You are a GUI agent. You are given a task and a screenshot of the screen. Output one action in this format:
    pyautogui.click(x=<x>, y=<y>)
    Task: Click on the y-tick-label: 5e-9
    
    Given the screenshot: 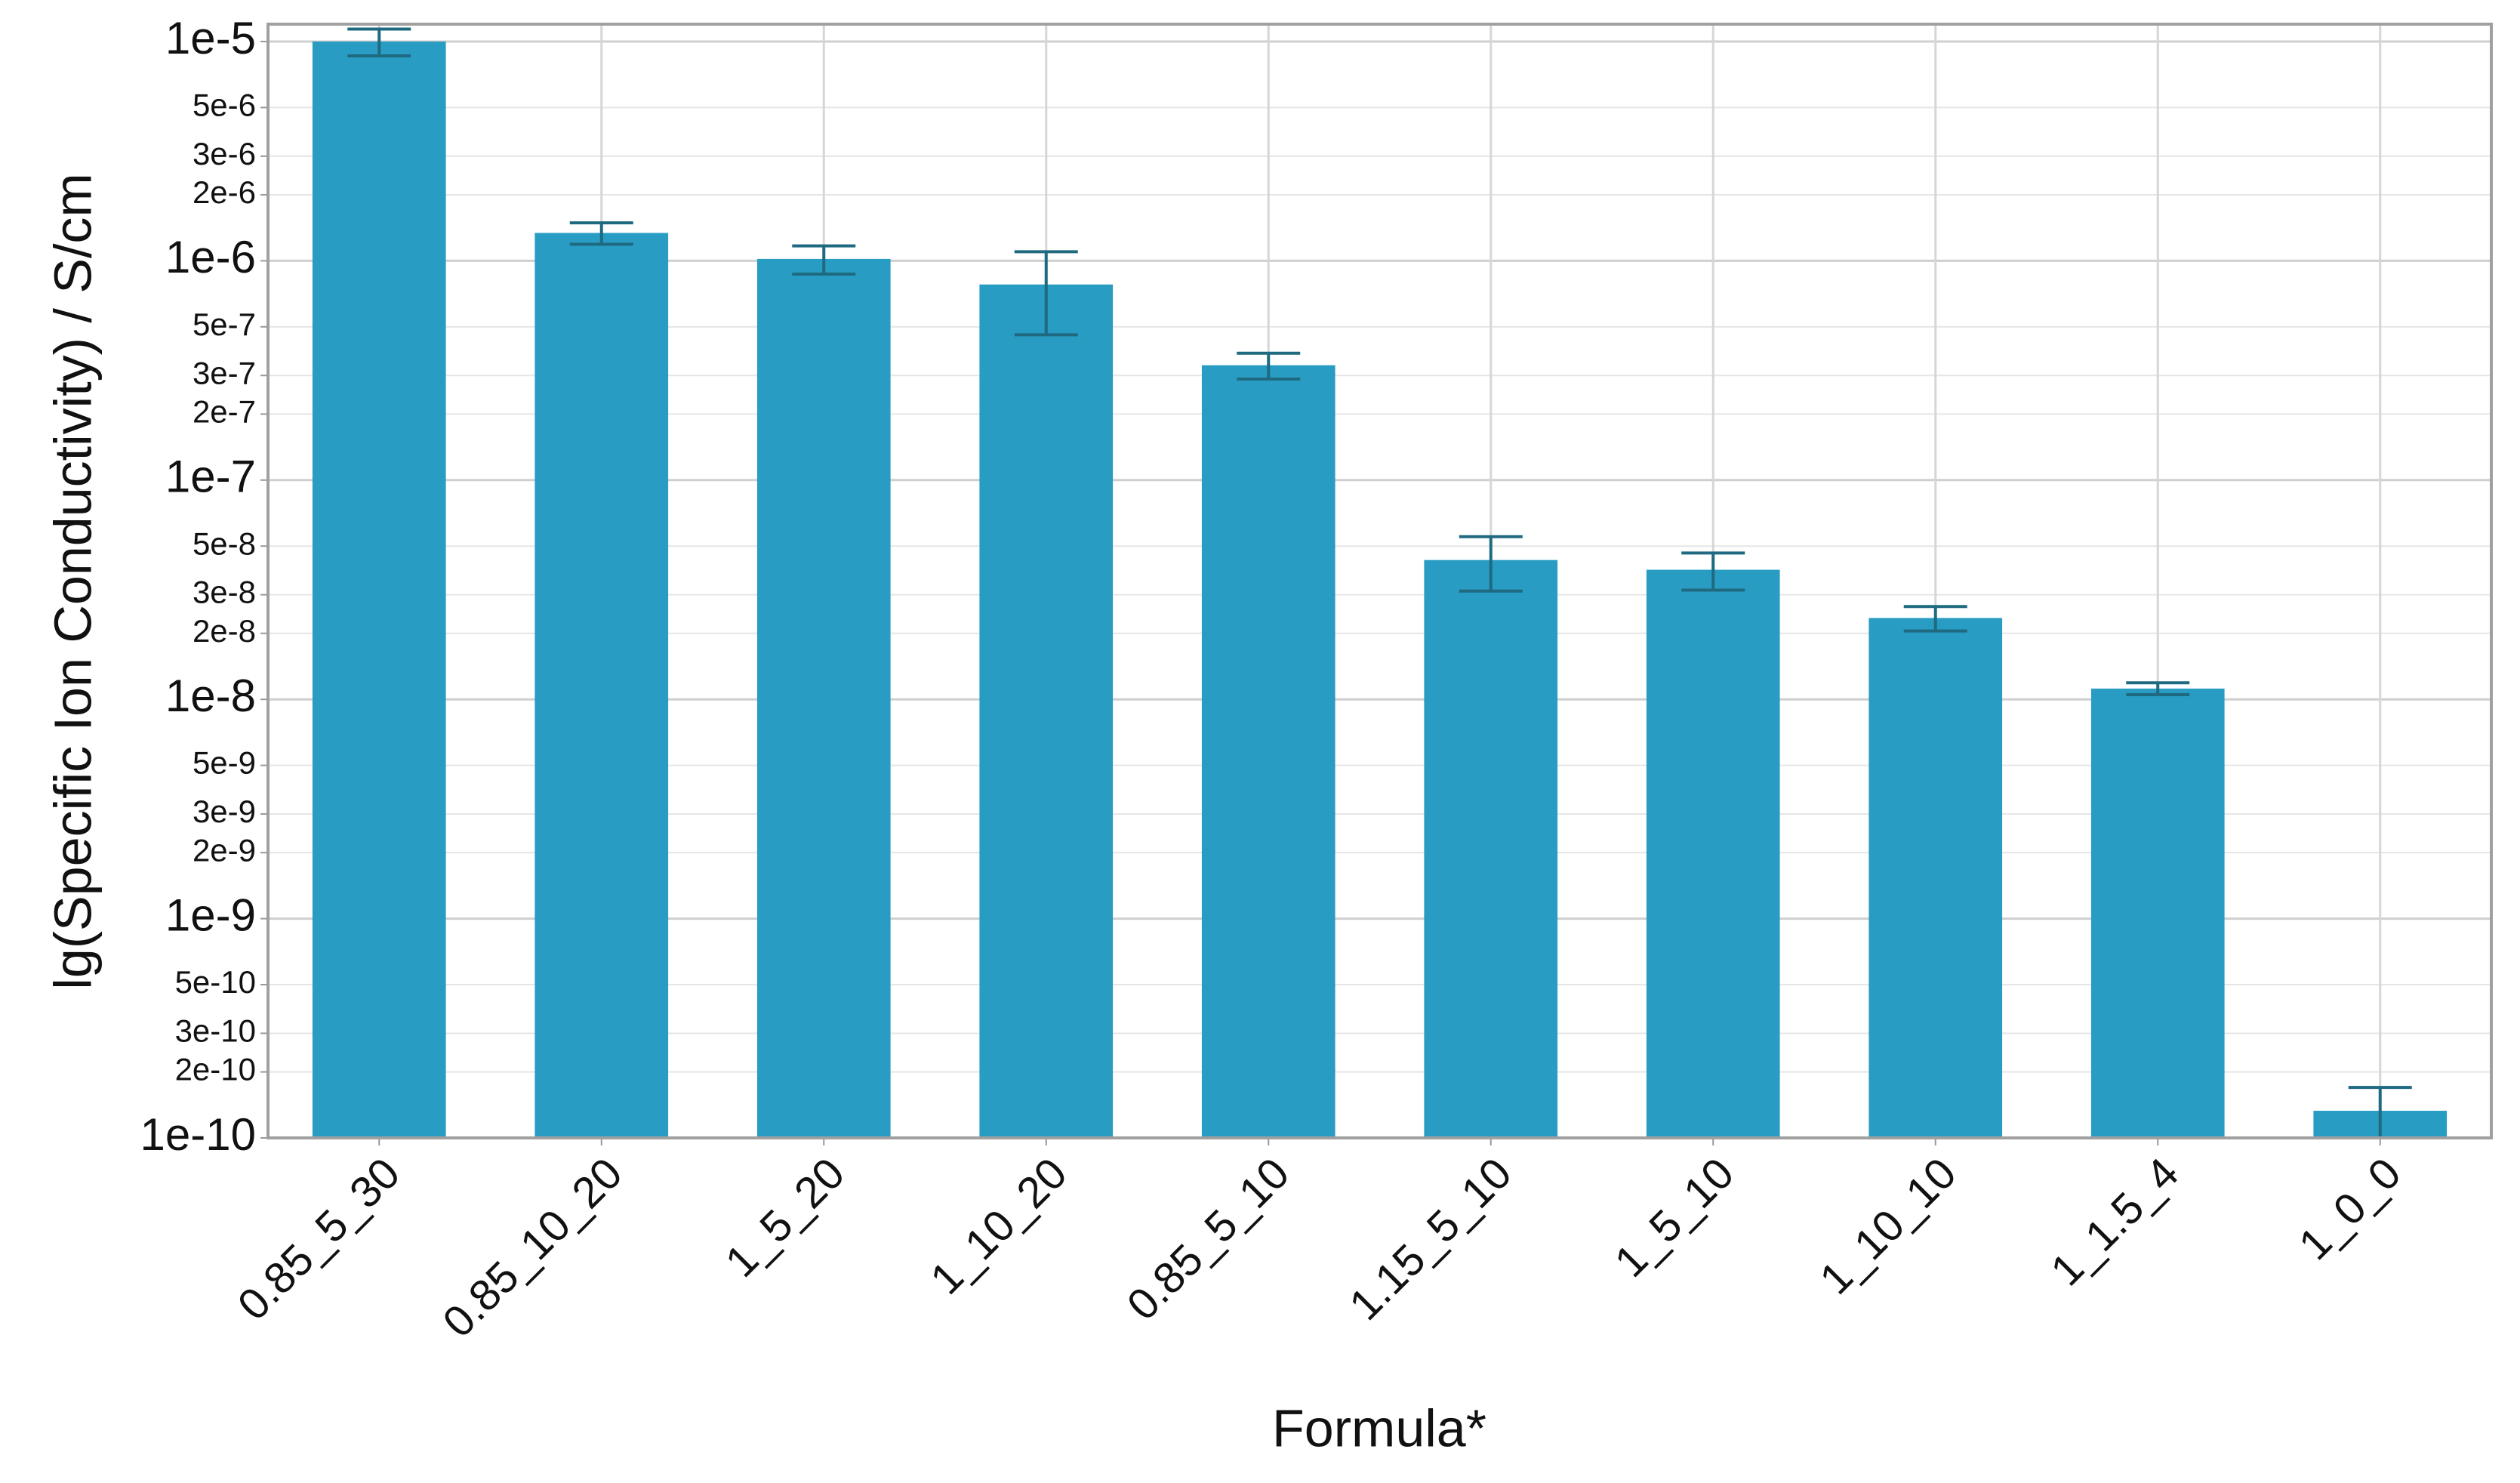 What is the action you would take?
    pyautogui.click(x=224, y=763)
    